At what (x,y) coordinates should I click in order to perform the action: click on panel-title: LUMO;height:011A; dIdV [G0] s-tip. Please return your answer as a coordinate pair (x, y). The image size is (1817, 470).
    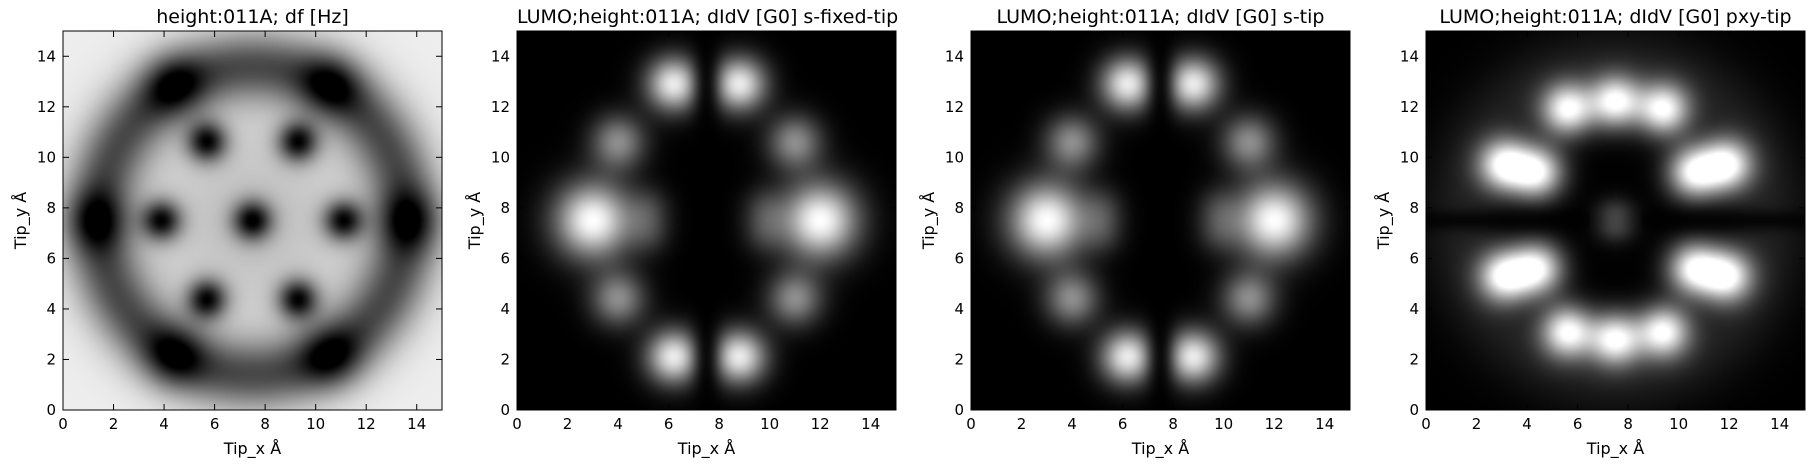
    Looking at the image, I should click on (1160, 17).